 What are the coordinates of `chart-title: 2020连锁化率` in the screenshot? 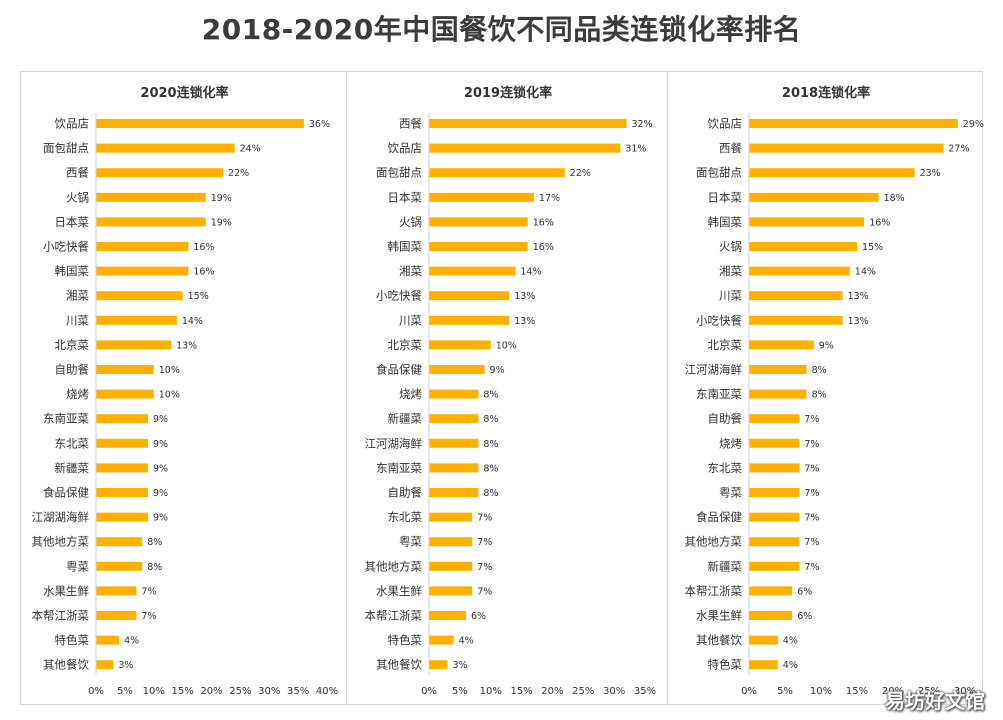 It's located at (184, 93).